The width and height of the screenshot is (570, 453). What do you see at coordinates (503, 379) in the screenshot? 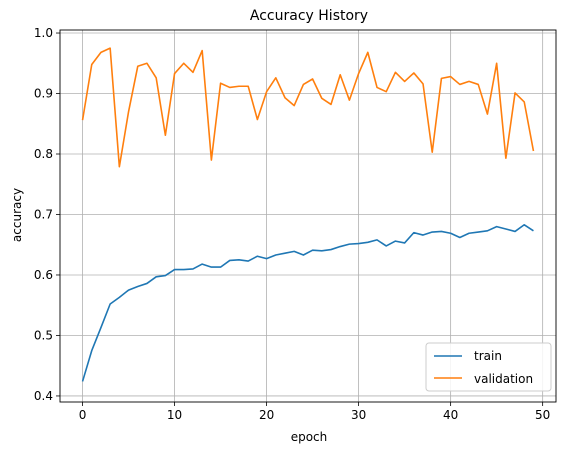
I see `legend-label-validation: validation` at bounding box center [503, 379].